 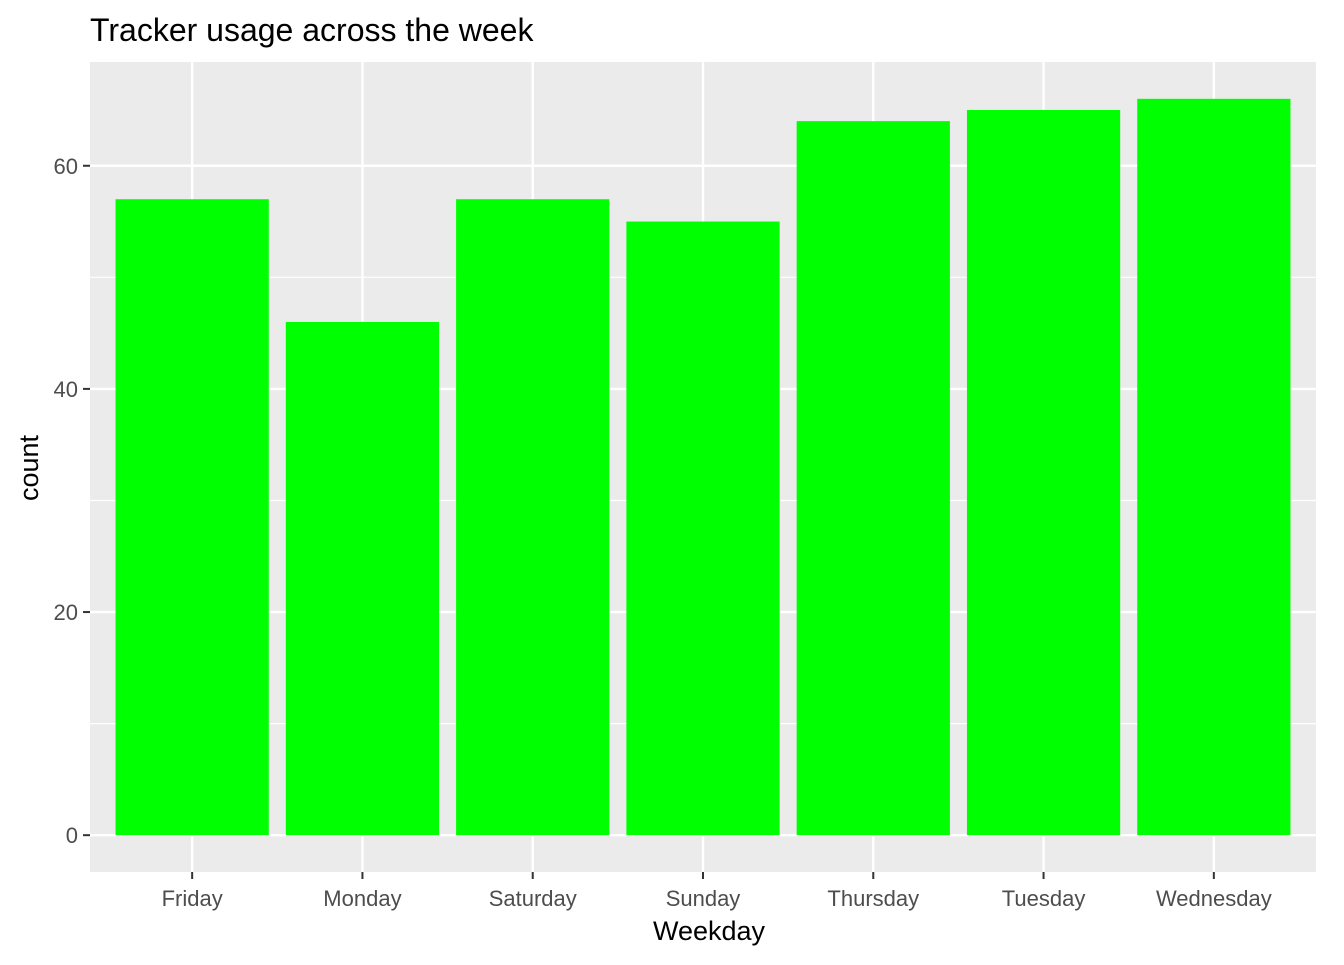 I want to click on bar-sunday, so click(x=703, y=528).